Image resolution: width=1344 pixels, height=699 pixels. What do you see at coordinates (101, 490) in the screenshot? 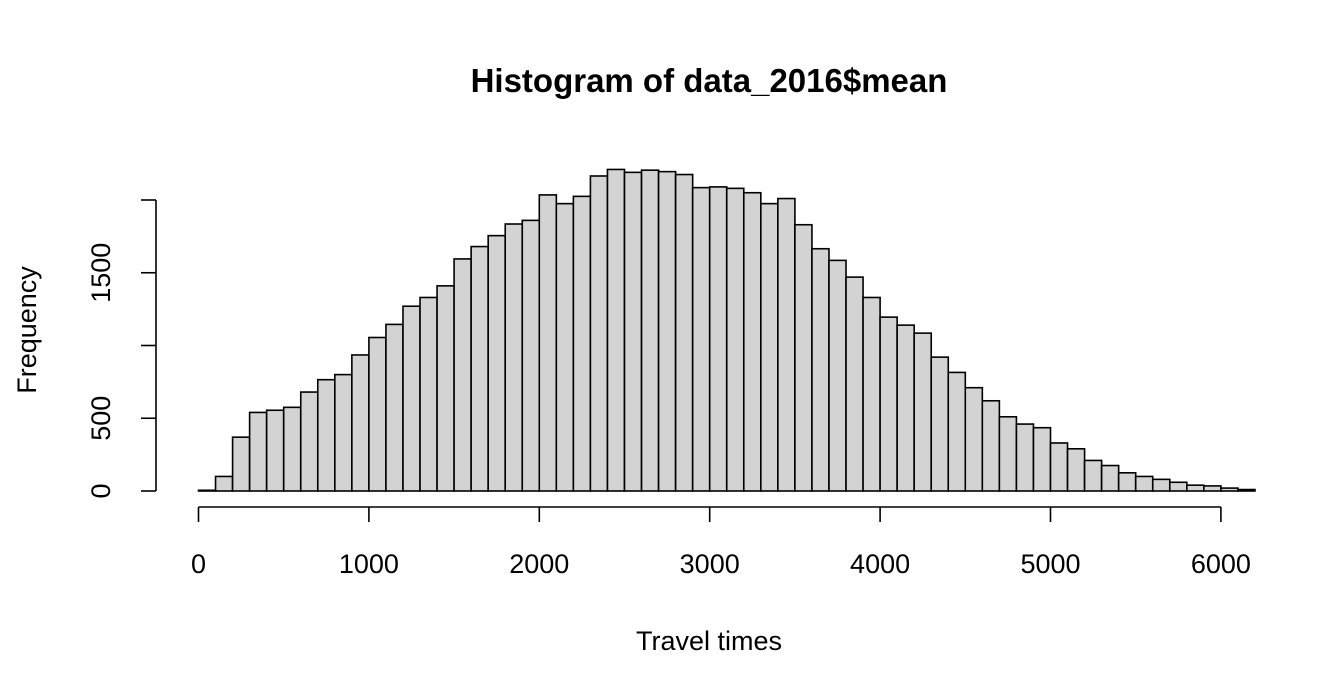
I see `y-tick-label: 0` at bounding box center [101, 490].